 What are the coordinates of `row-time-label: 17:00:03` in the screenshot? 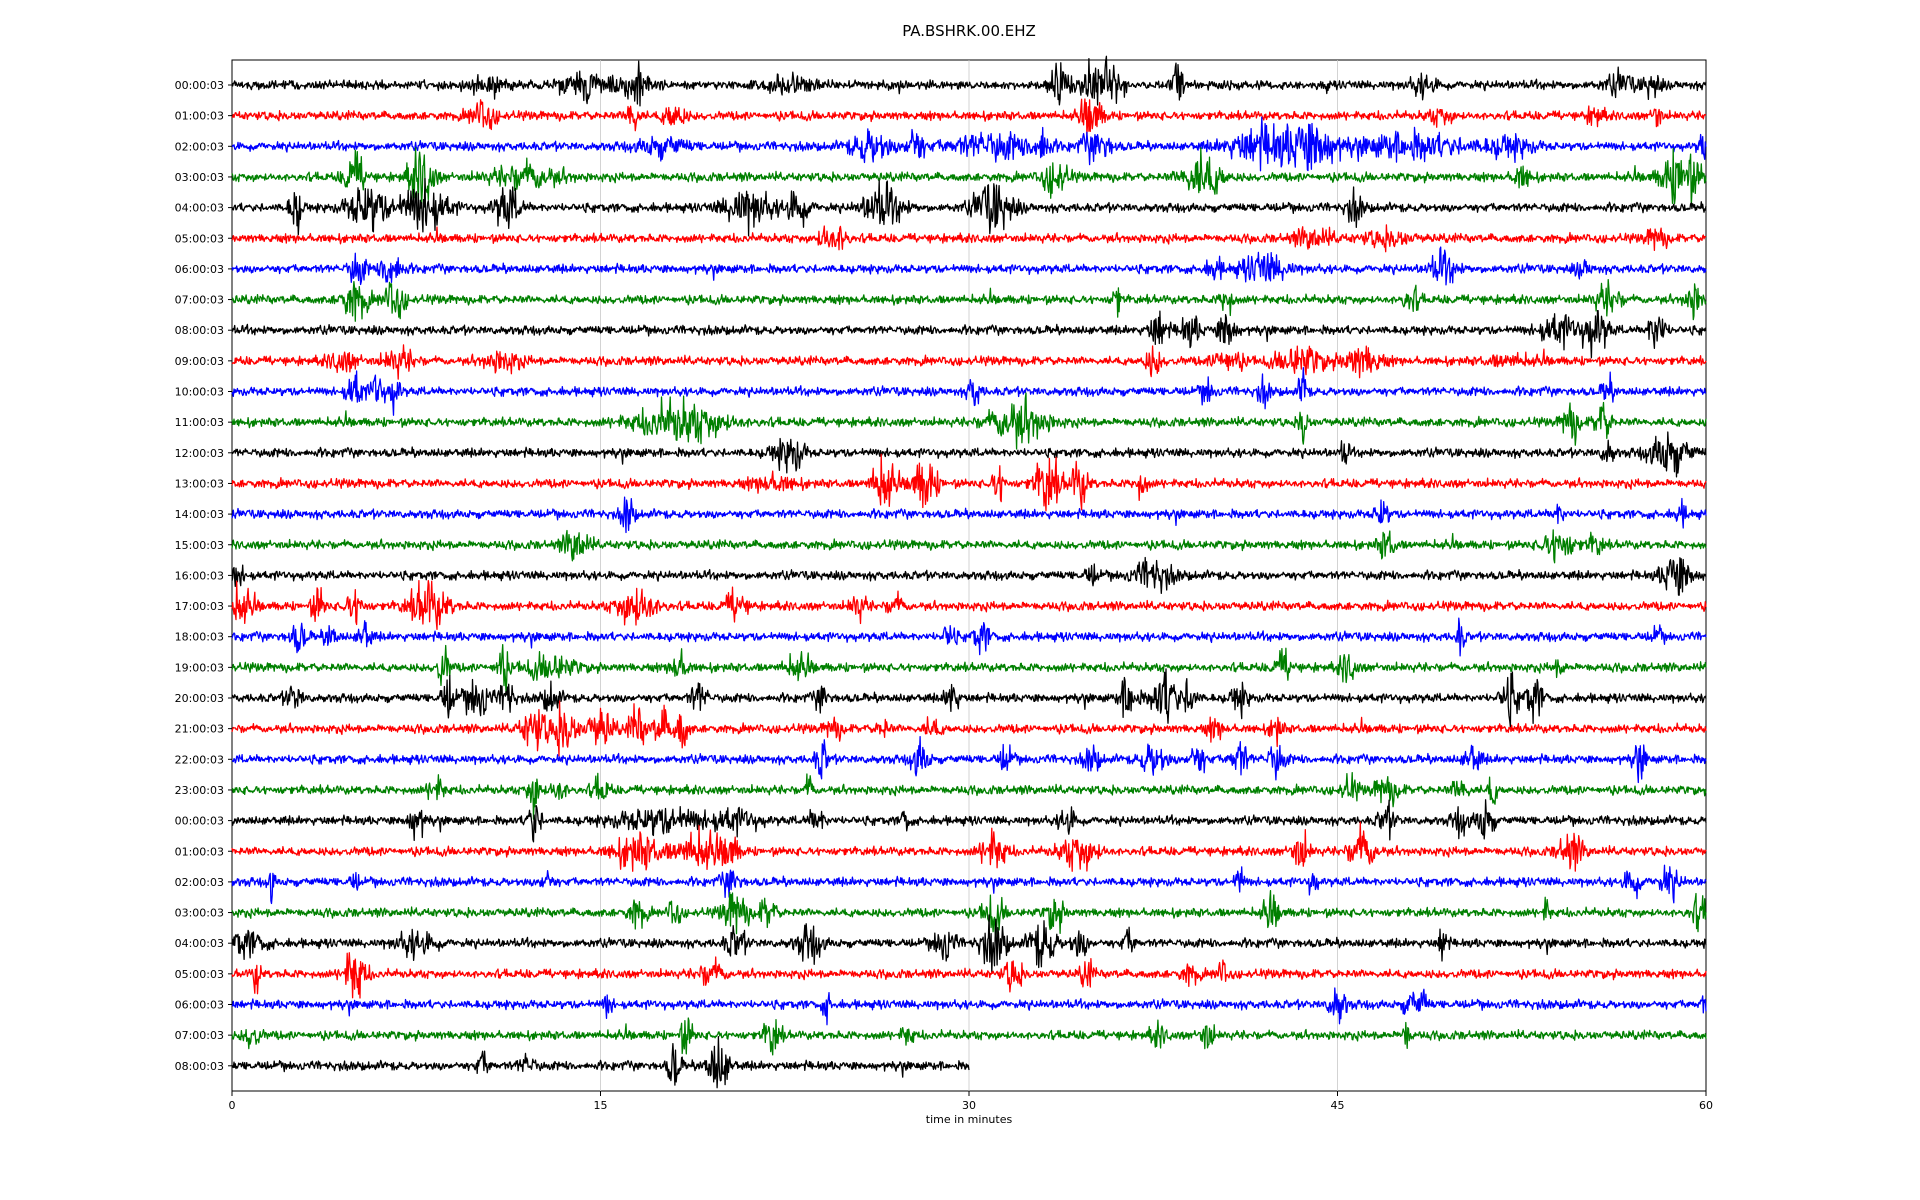 It's located at (199, 606).